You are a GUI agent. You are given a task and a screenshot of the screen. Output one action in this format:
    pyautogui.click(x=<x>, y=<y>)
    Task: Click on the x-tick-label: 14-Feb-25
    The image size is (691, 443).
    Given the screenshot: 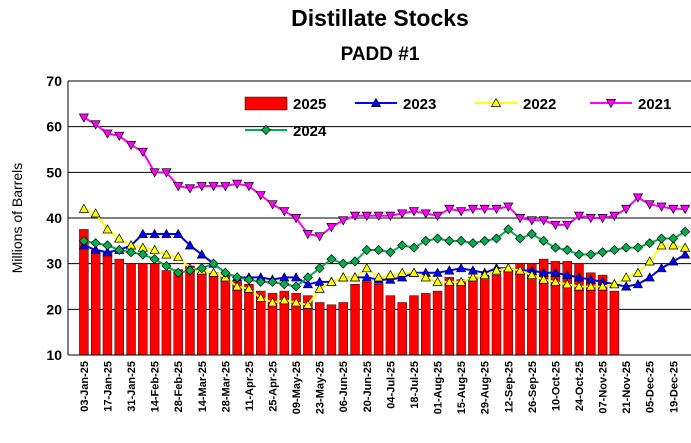 What is the action you would take?
    pyautogui.click(x=156, y=386)
    